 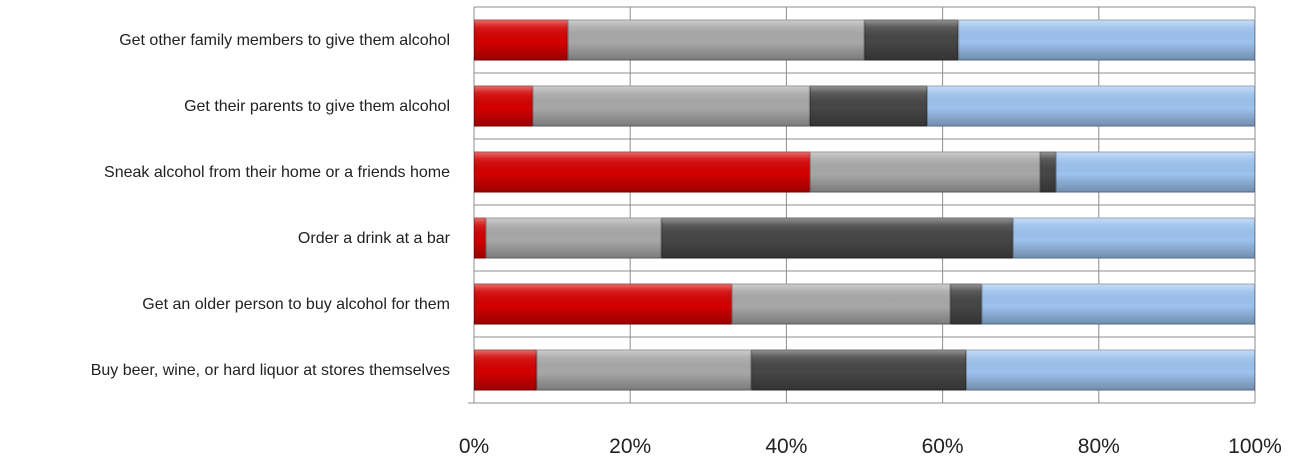 What do you see at coordinates (943, 446) in the screenshot?
I see `x-tick-label: 60%` at bounding box center [943, 446].